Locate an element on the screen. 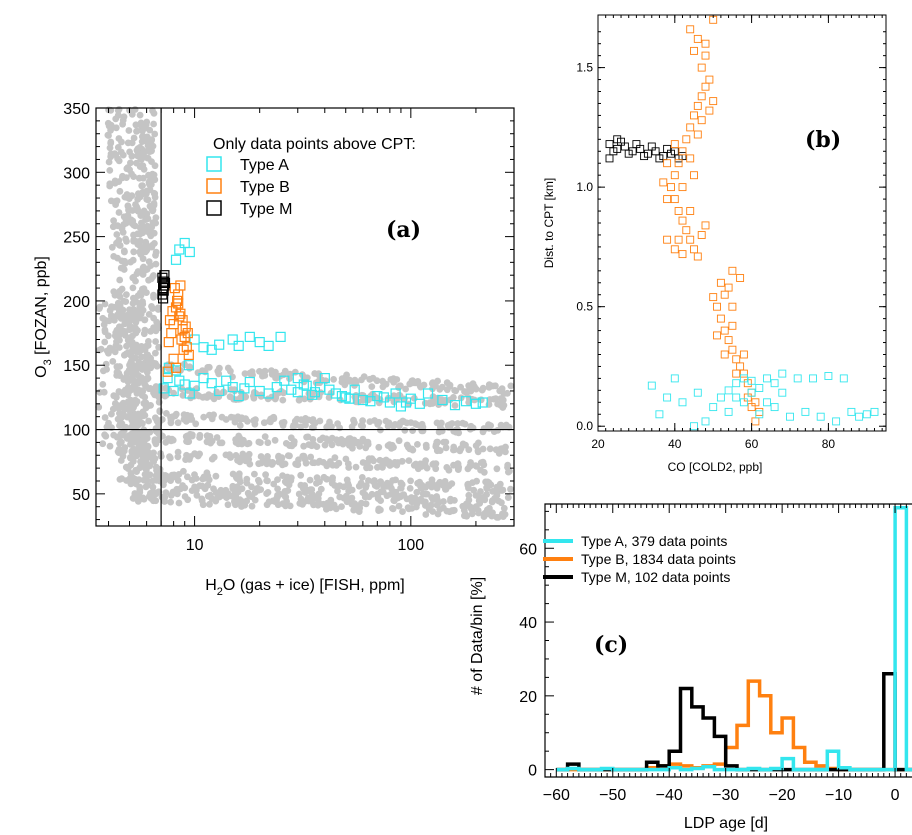 The height and width of the screenshot is (835, 912). x-tick-label: −60 is located at coordinates (556, 795).